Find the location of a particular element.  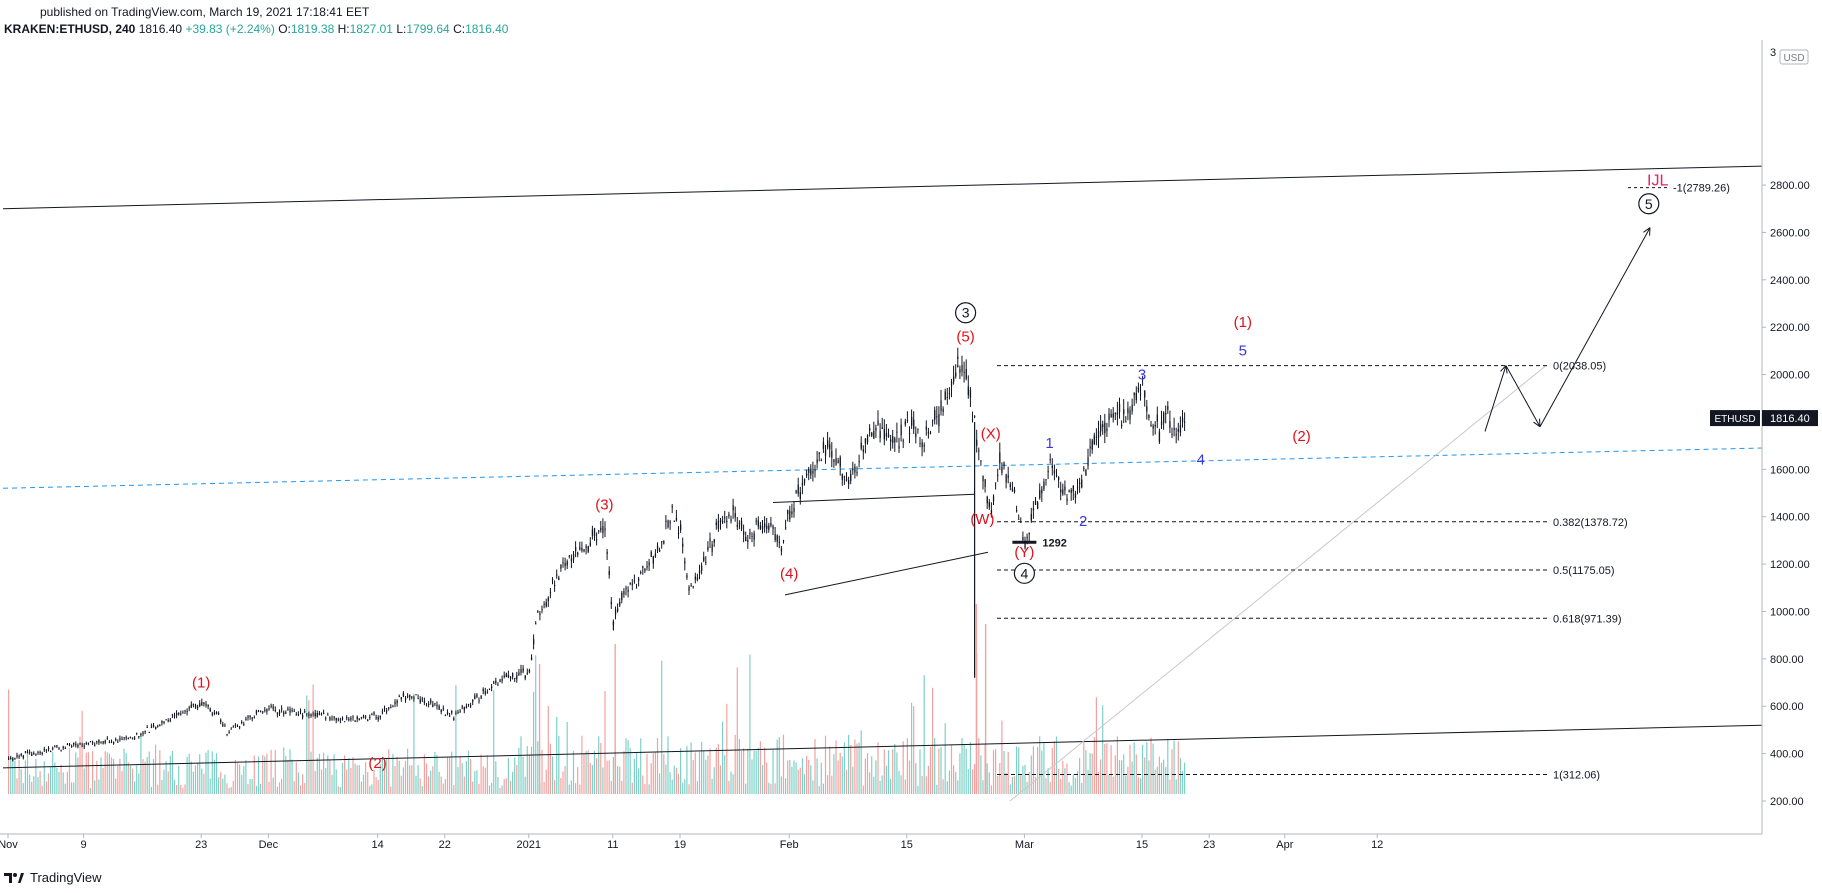

symbol-name: KRAKEN:ETHUSD, 240 is located at coordinates (70, 29).